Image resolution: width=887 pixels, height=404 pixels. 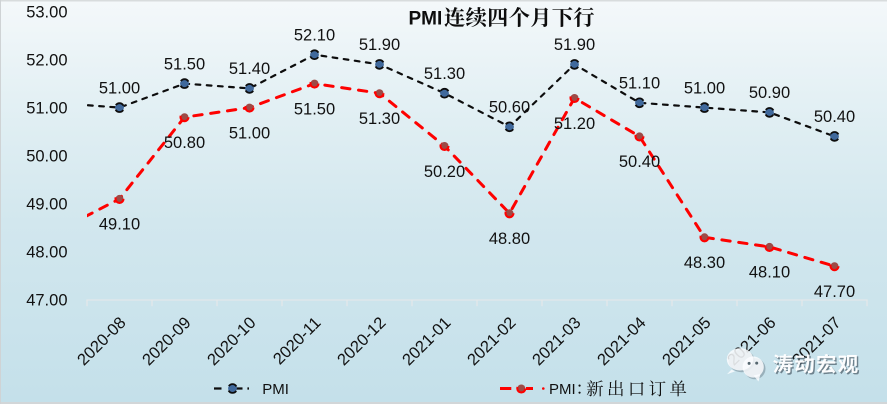 I want to click on svg-text: 50.80, so click(x=184, y=143).